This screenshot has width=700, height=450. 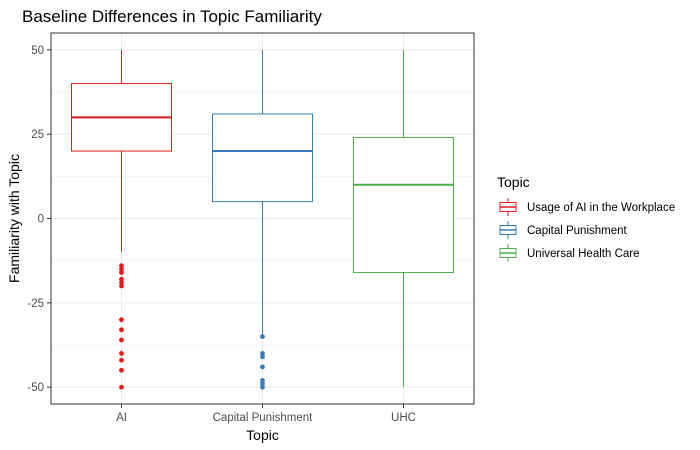 I want to click on legend-label: Usage of AI in the Workplace, so click(x=601, y=208).